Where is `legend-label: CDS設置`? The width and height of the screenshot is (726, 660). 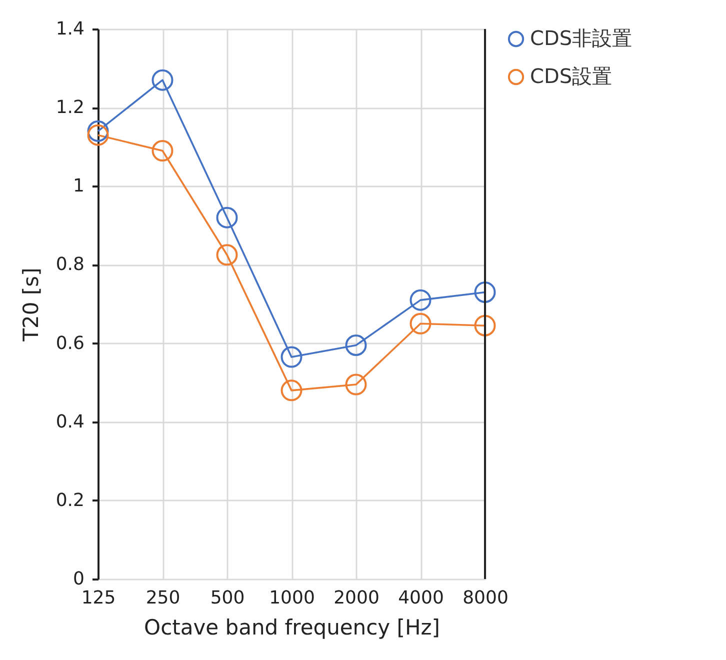
legend-label: CDS設置 is located at coordinates (571, 76).